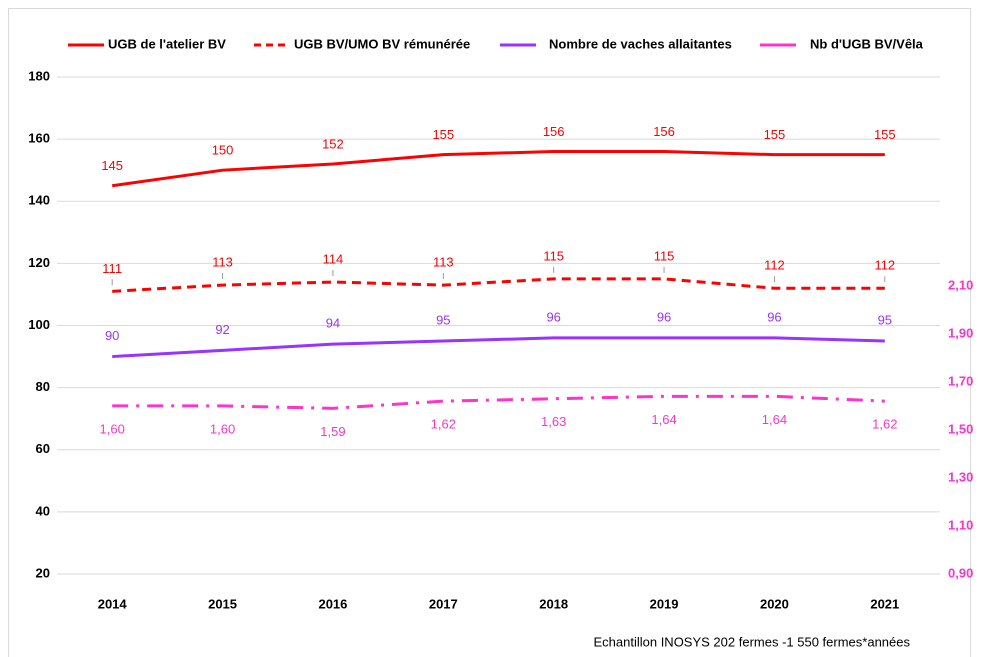 The image size is (983, 657). I want to click on legend-label: Nb d'UGB BV/Vêla, so click(867, 43).